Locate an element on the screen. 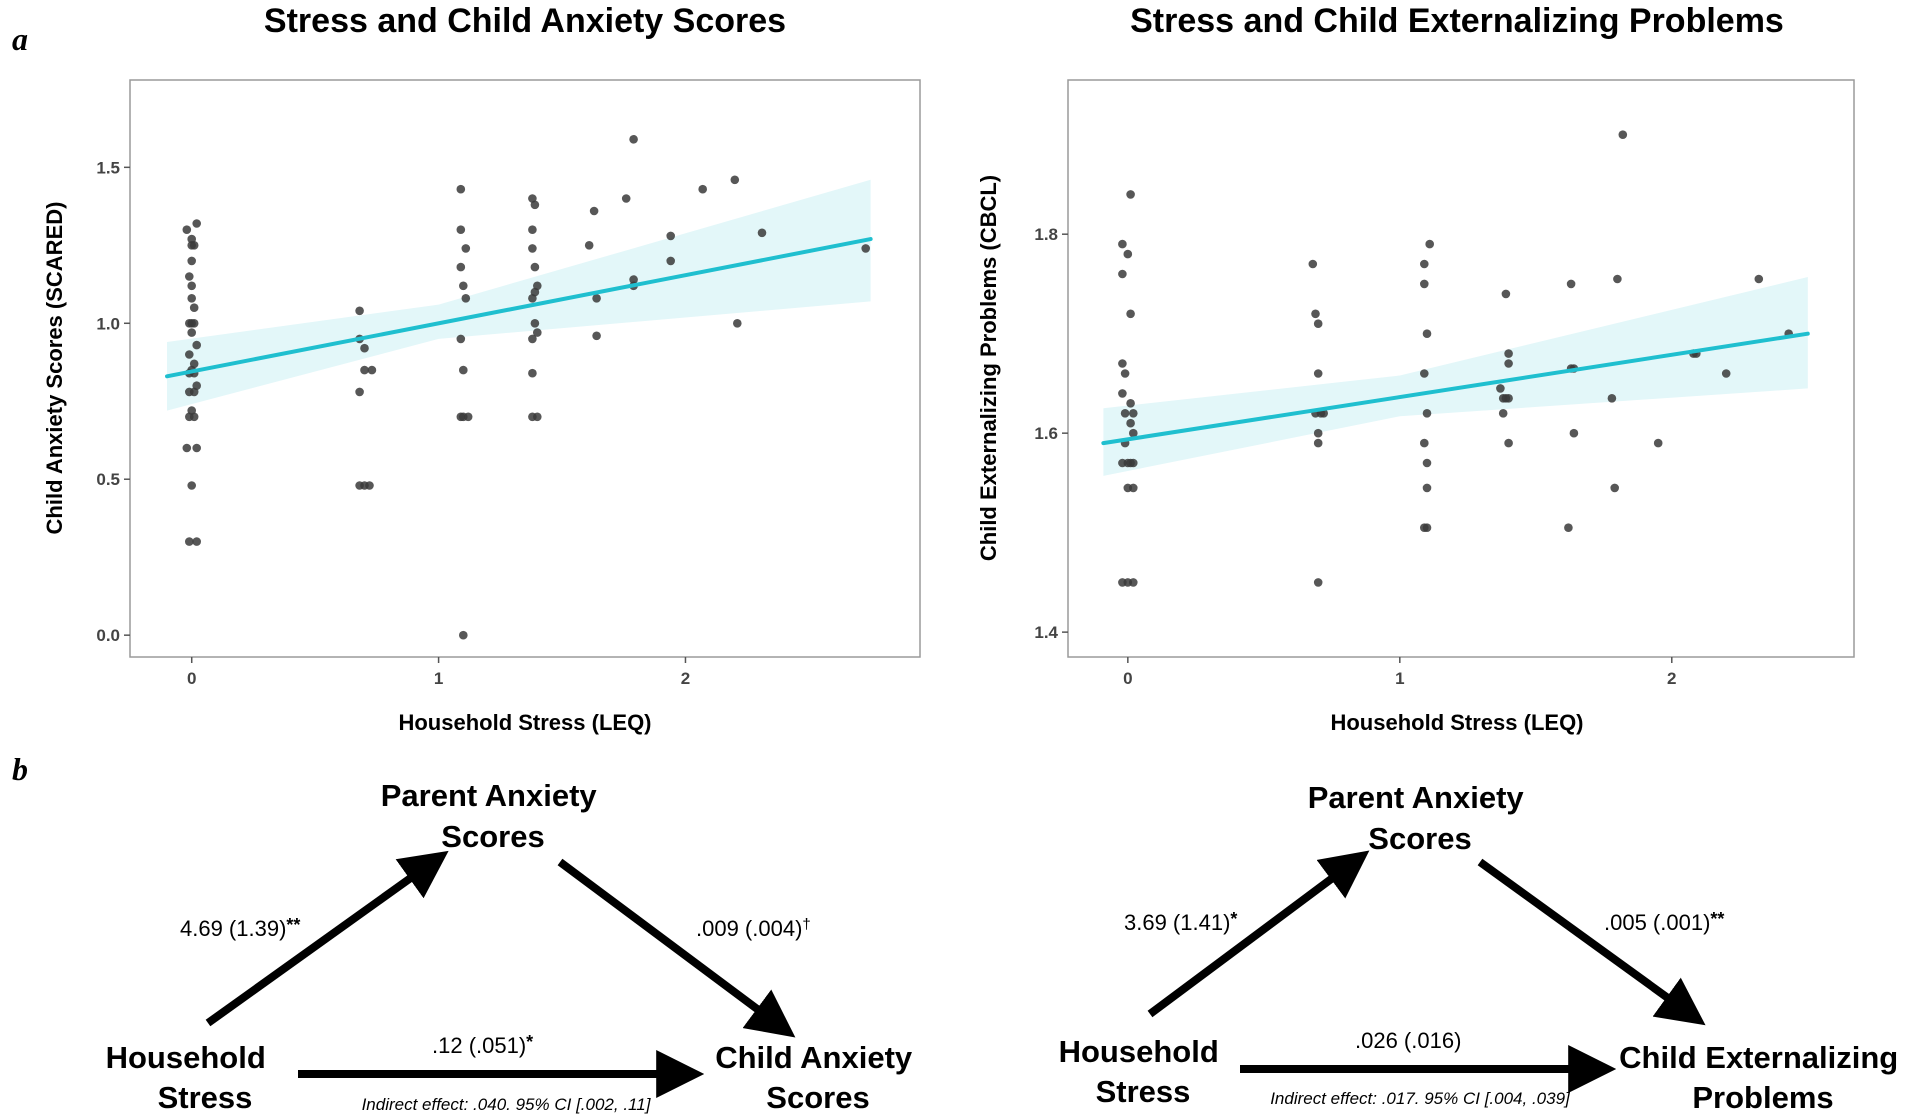 The image size is (1920, 1120). chart1-x-ticks: 0 1 2 is located at coordinates (438, 672).